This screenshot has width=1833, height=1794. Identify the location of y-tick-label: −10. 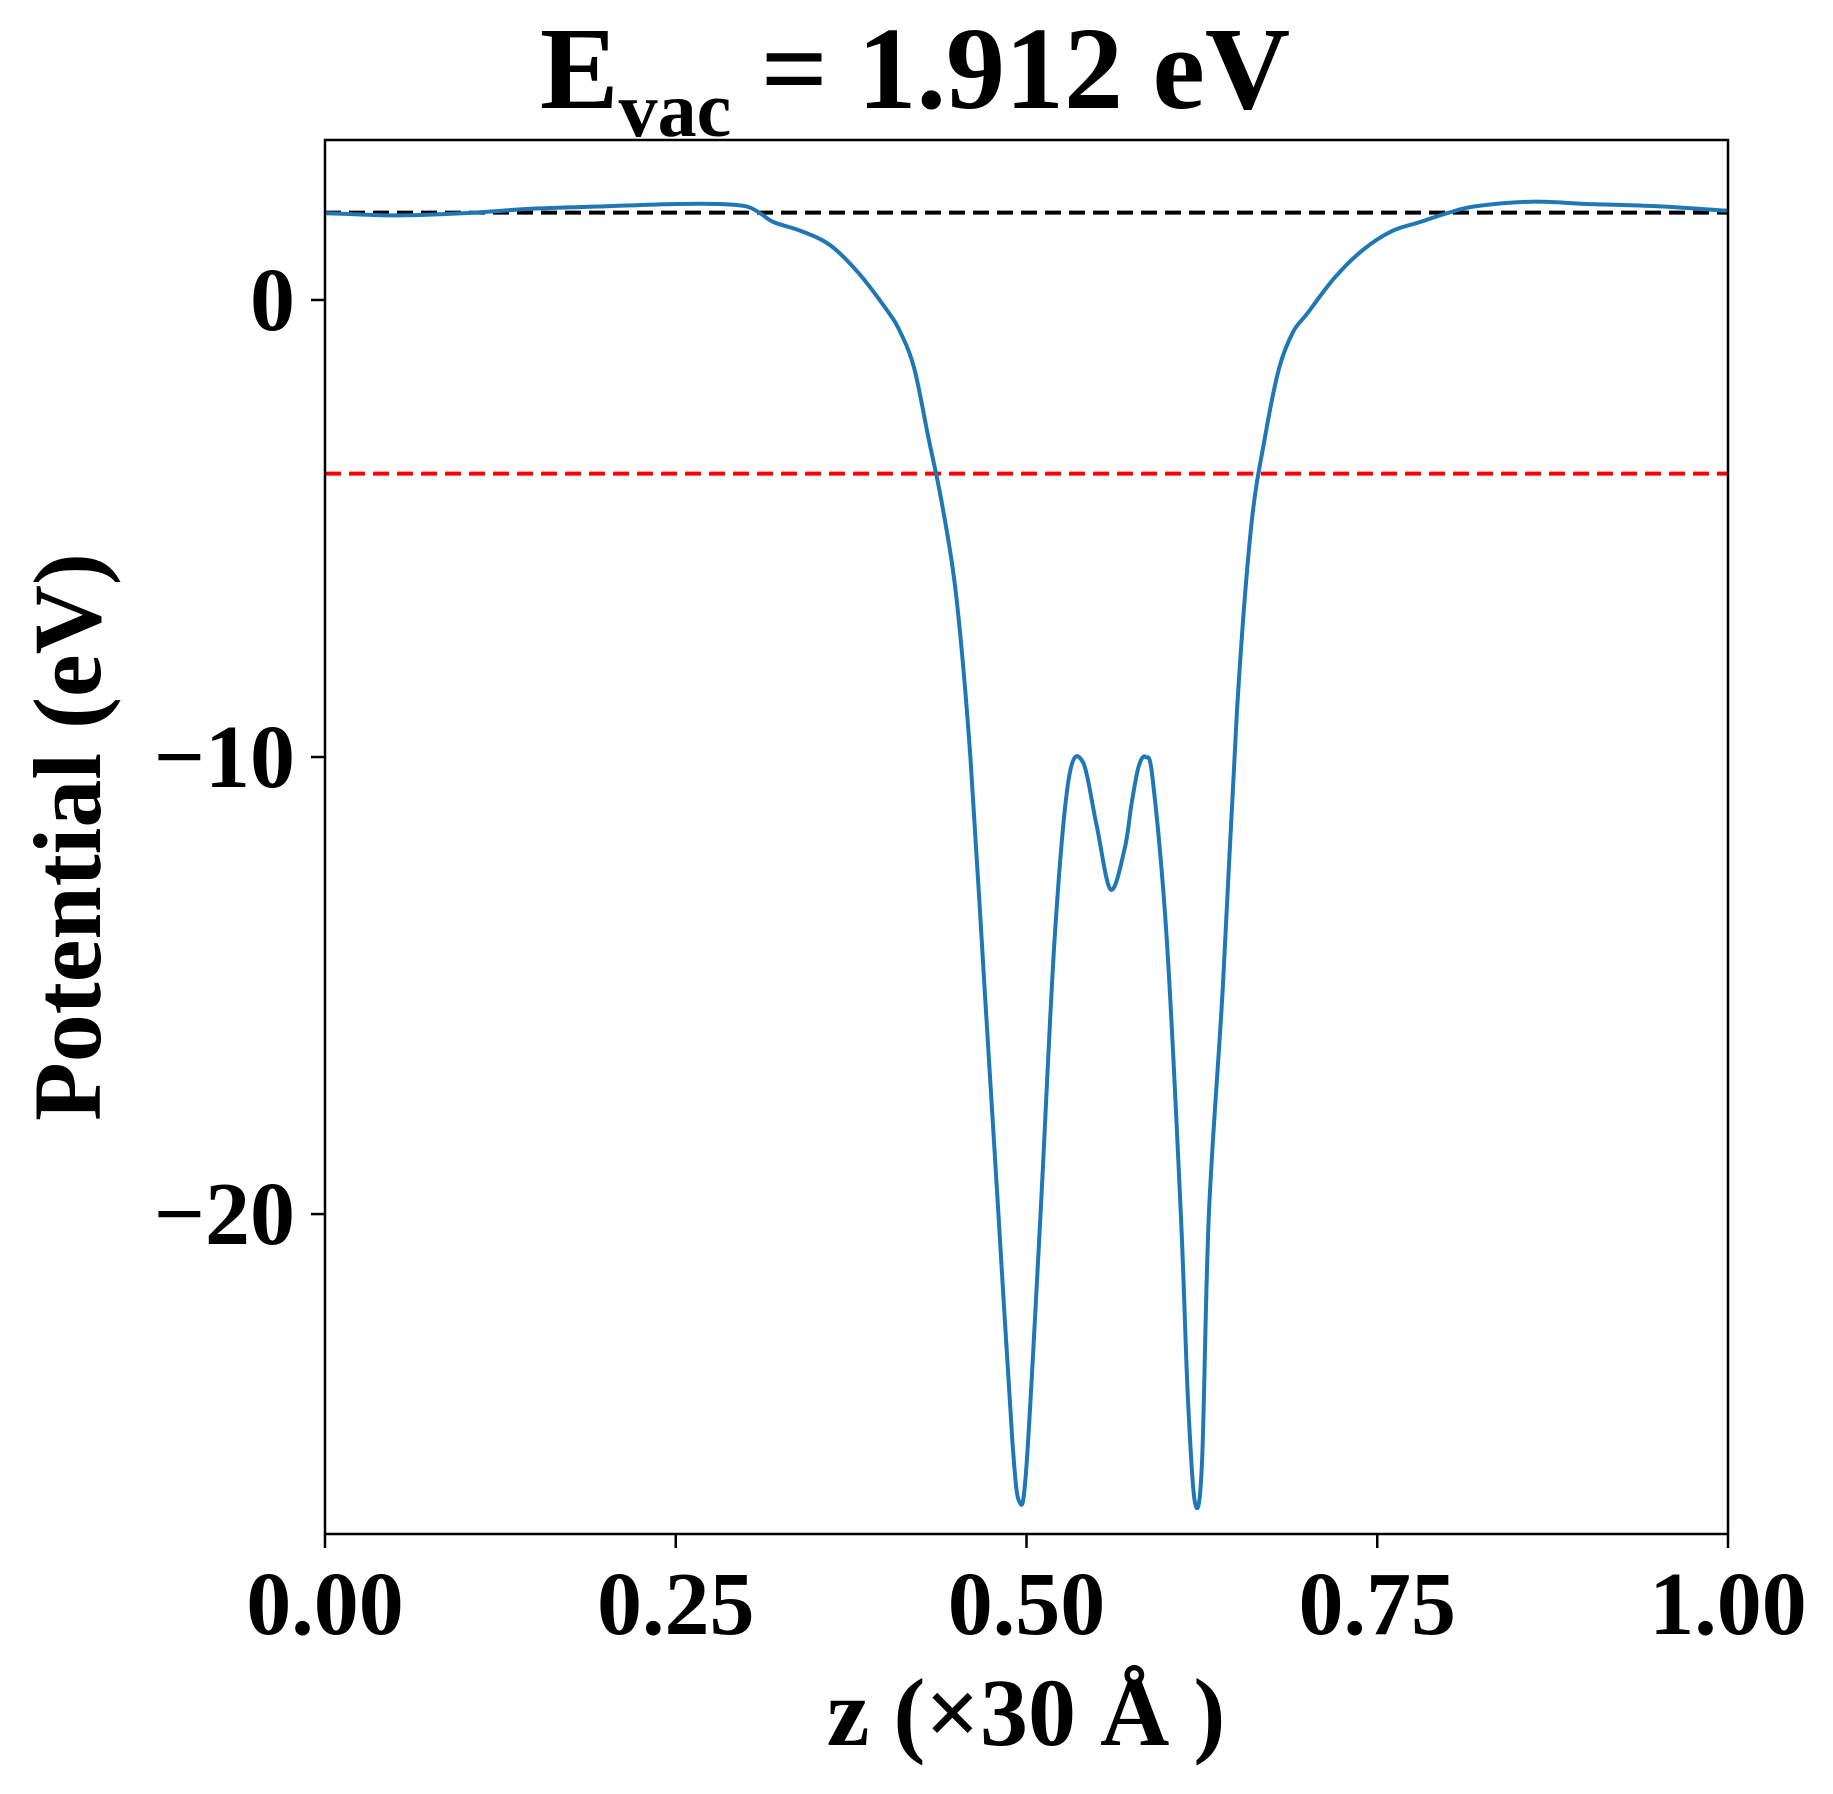
(224, 757).